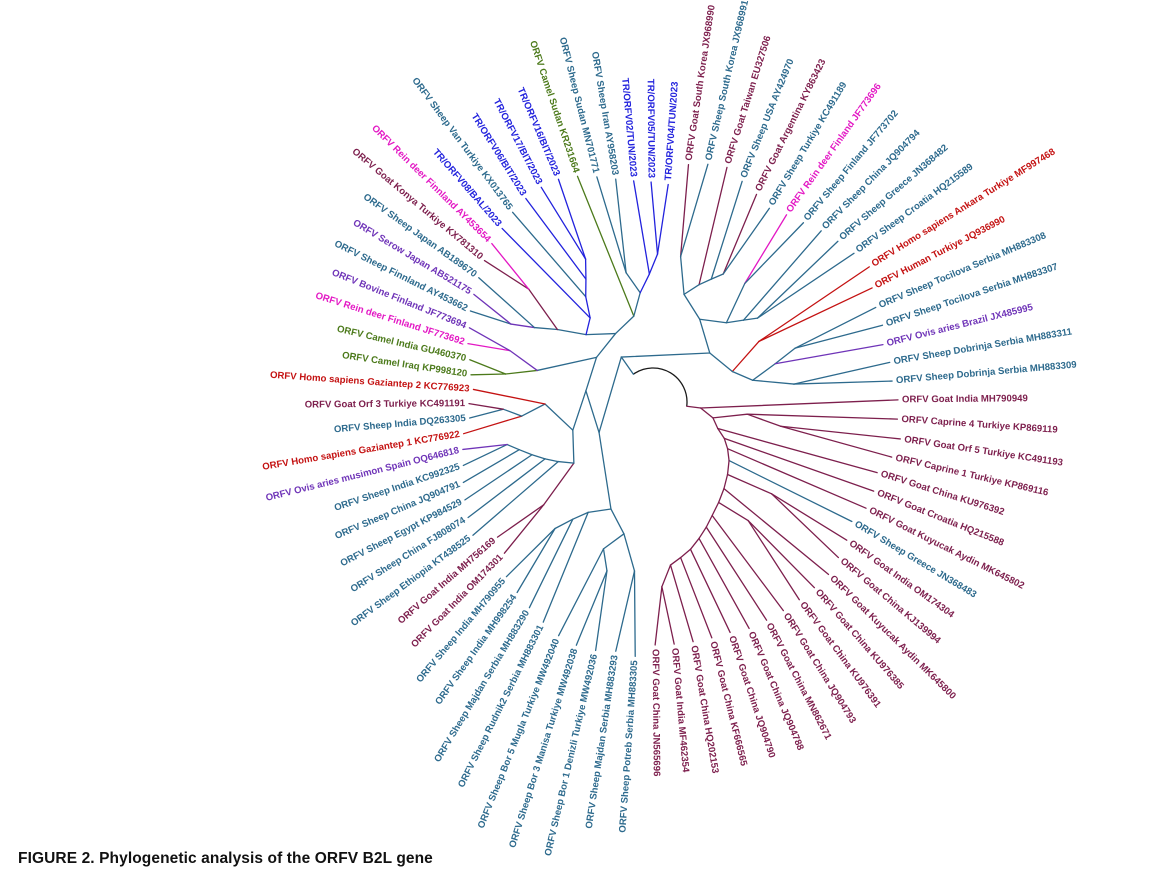 The width and height of the screenshot is (1161, 886). What do you see at coordinates (628, 746) in the screenshot?
I see `taxon-label: ORFV Sheep Potreb Serbia MH883305` at bounding box center [628, 746].